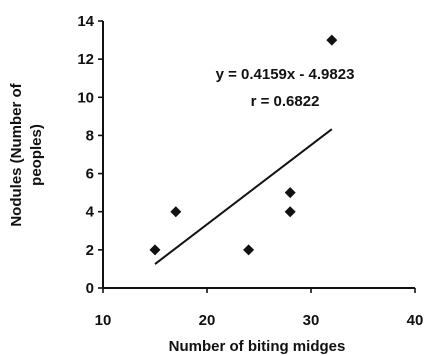  I want to click on y-tick-label: 6, so click(90, 174).